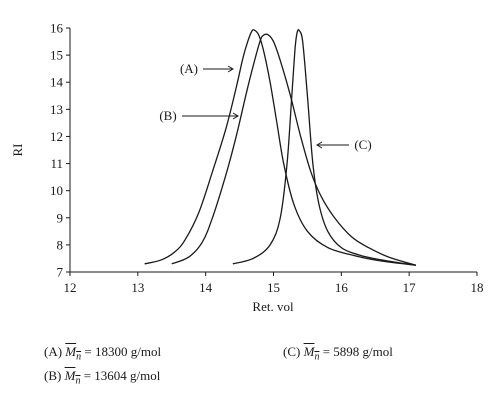 The width and height of the screenshot is (500, 406). I want to click on x-tick-label: 14, so click(206, 287).